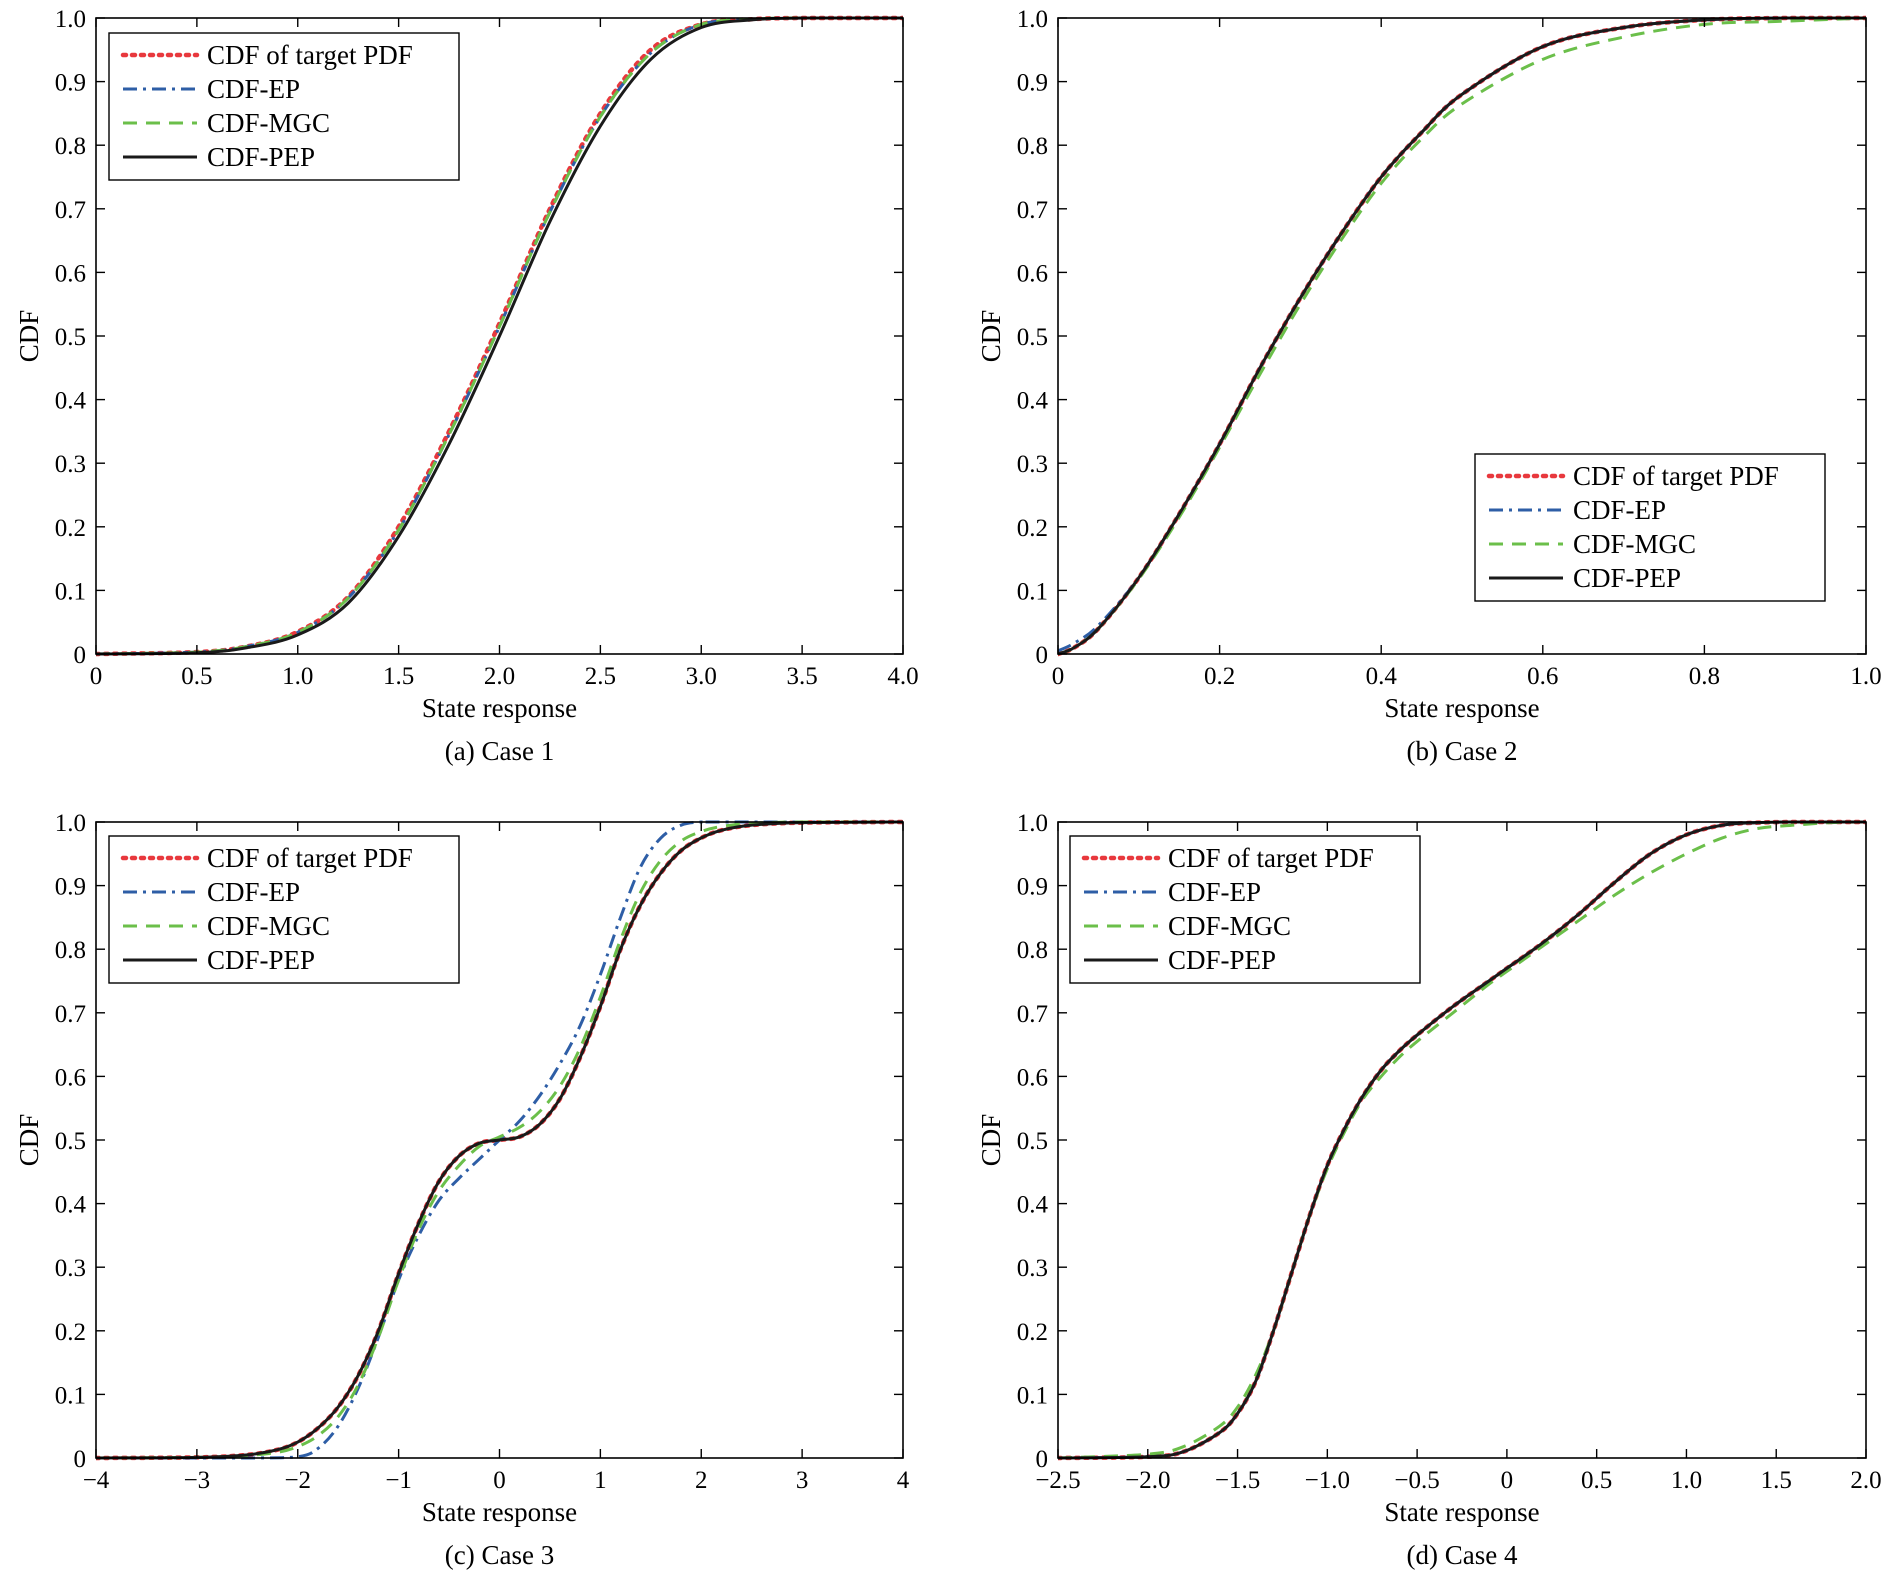 Image resolution: width=1890 pixels, height=1576 pixels. Describe the element at coordinates (1462, 1555) in the screenshot. I see `panel-caption: (d) Case 4` at that location.